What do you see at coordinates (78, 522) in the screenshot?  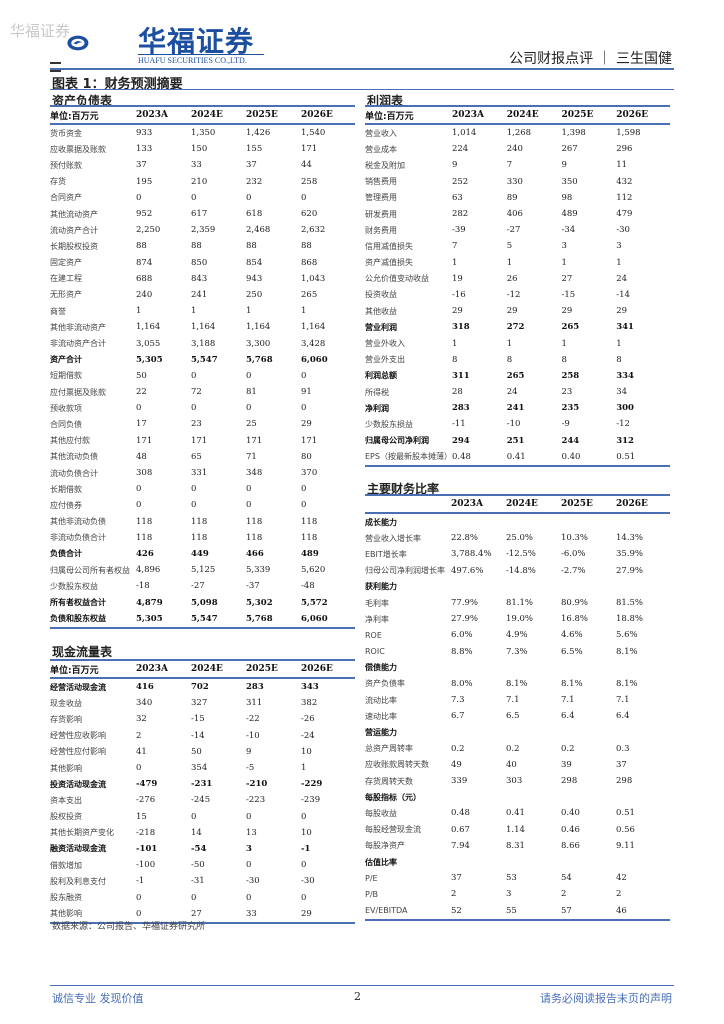 I see `row-label: 其他非流动负债` at bounding box center [78, 522].